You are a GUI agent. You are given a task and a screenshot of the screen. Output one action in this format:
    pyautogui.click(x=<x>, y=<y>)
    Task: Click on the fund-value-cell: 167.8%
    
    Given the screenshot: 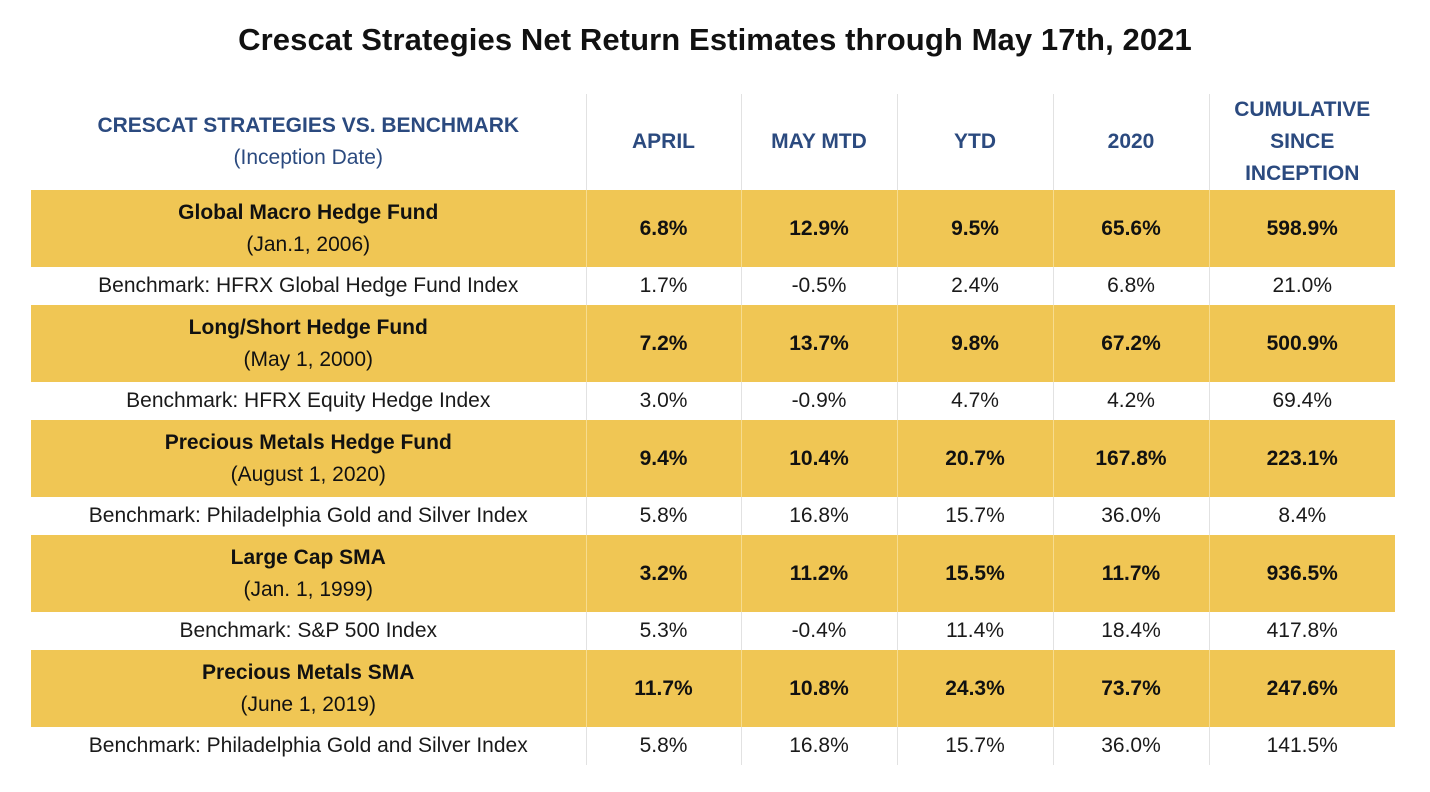 What is the action you would take?
    pyautogui.click(x=1130, y=458)
    